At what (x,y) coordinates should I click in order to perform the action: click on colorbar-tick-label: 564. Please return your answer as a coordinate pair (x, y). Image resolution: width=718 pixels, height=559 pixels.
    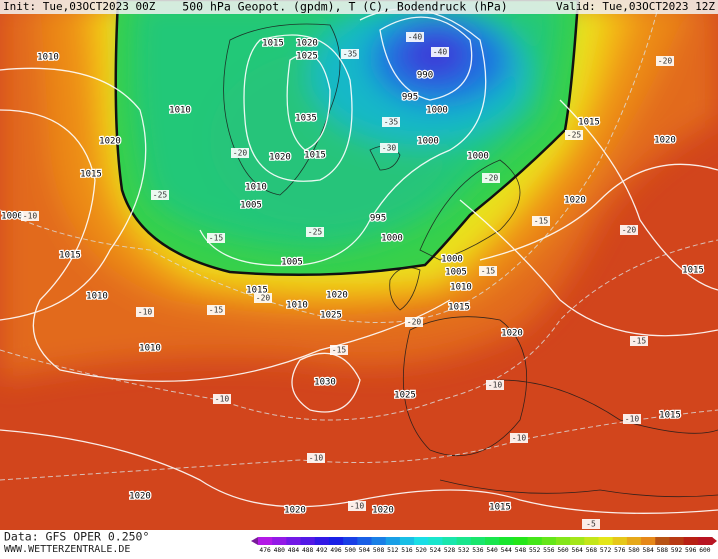
    Looking at the image, I should click on (578, 550).